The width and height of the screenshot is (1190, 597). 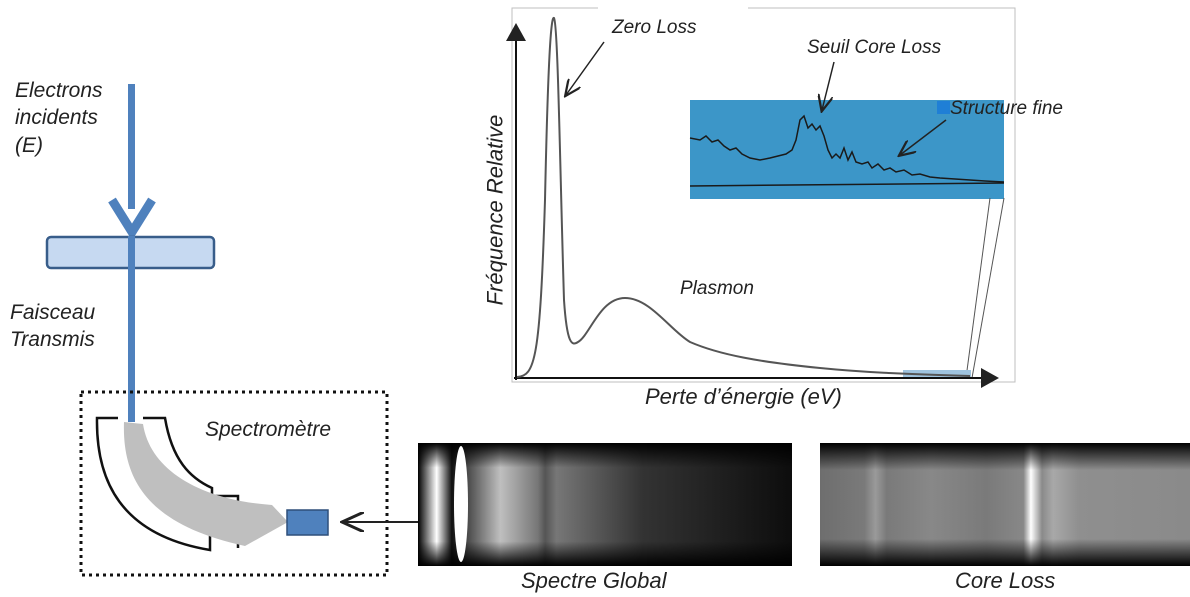 What do you see at coordinates (673, 8) in the screenshot?
I see `chart-frame-gap` at bounding box center [673, 8].